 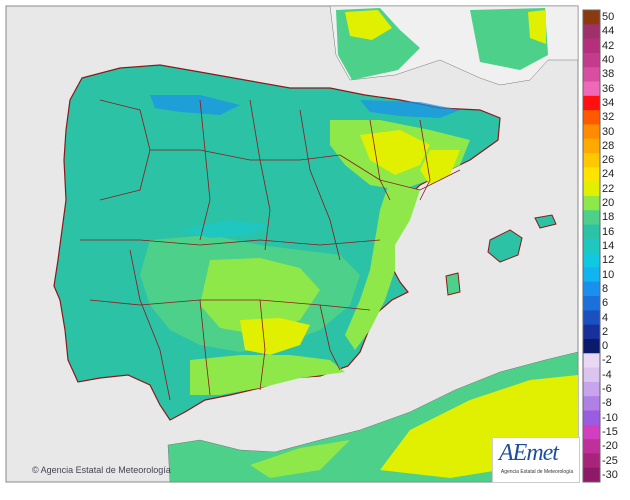 I want to click on france-east-zone, so click(x=509, y=39).